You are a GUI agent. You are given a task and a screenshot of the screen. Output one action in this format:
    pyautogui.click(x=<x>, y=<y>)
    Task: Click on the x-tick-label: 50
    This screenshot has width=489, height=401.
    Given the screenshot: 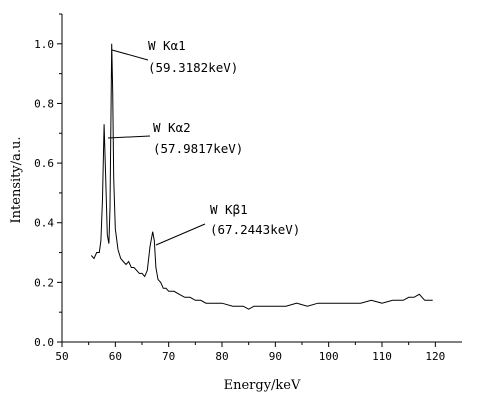 What is the action you would take?
    pyautogui.click(x=61, y=356)
    